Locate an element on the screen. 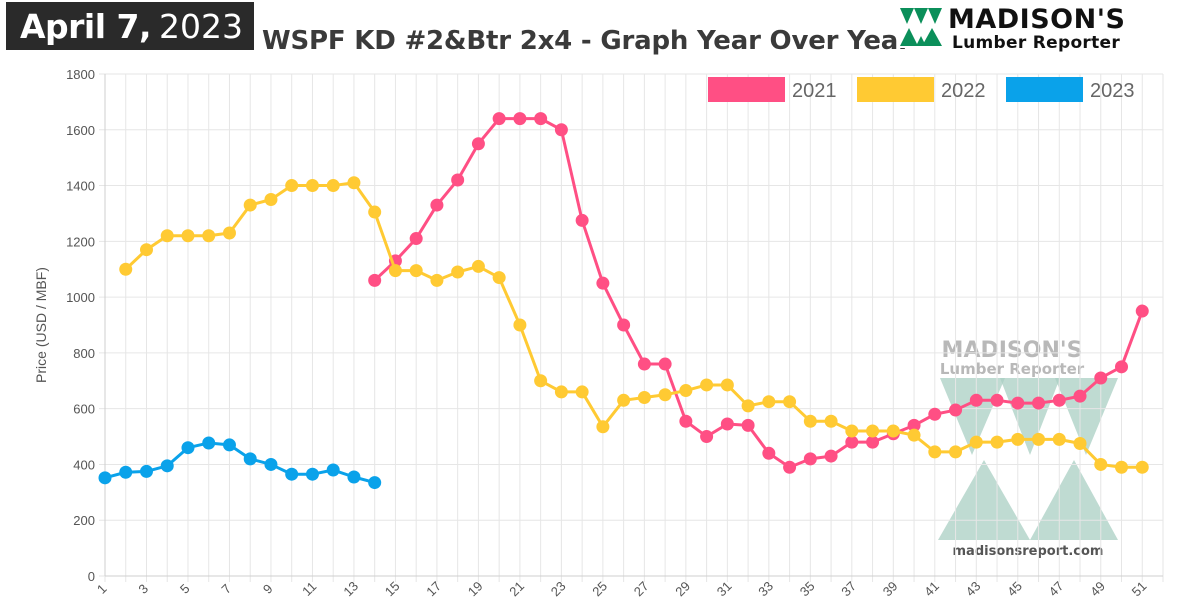 The width and height of the screenshot is (1200, 613). legend-item-2021: 2021 is located at coordinates (772, 89).